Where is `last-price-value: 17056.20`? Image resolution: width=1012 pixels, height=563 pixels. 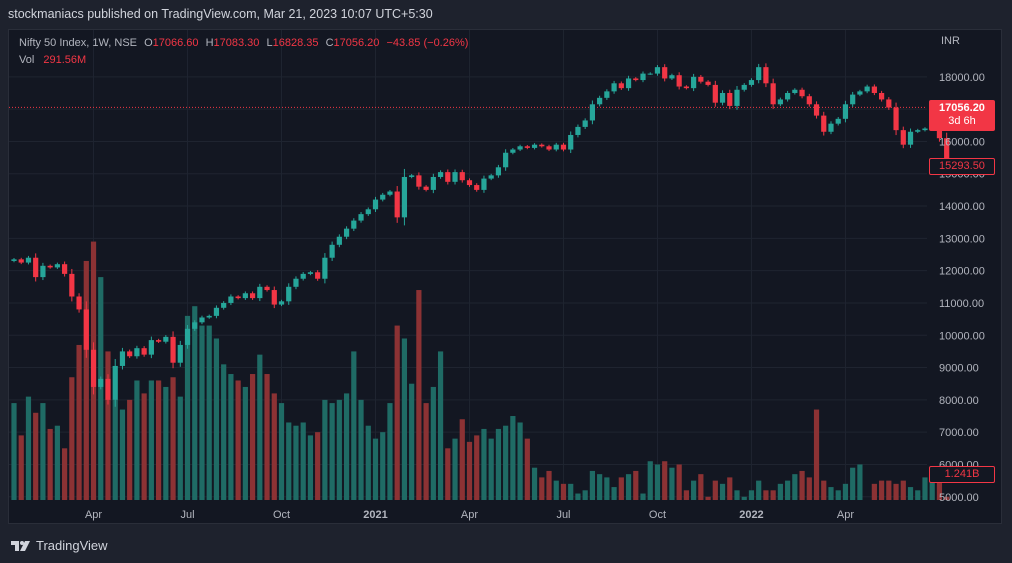
last-price-value: 17056.20 is located at coordinates (962, 108).